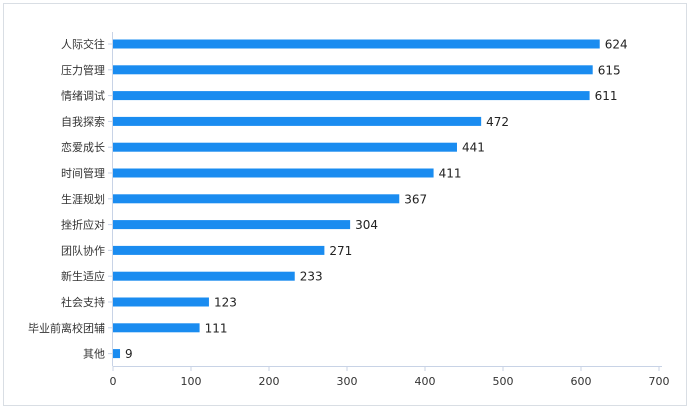 This screenshot has width=692, height=410. I want to click on x-tick-label: 700, so click(659, 381).